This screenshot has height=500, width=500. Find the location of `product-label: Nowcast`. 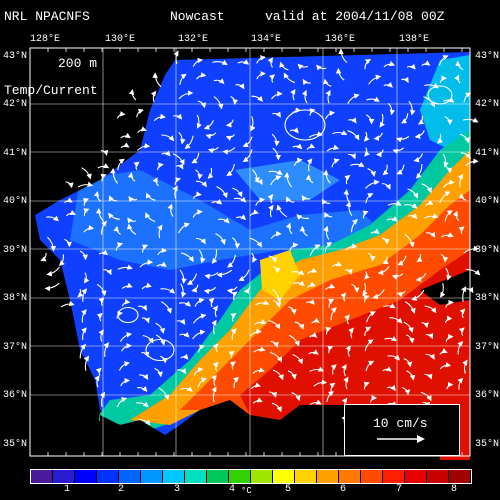

product-label: Nowcast is located at coordinates (197, 16).